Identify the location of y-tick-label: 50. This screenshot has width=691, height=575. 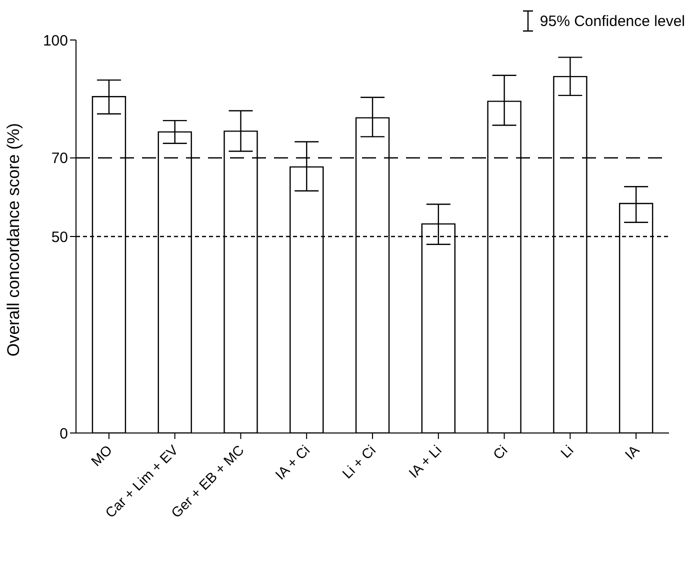
(59, 237).